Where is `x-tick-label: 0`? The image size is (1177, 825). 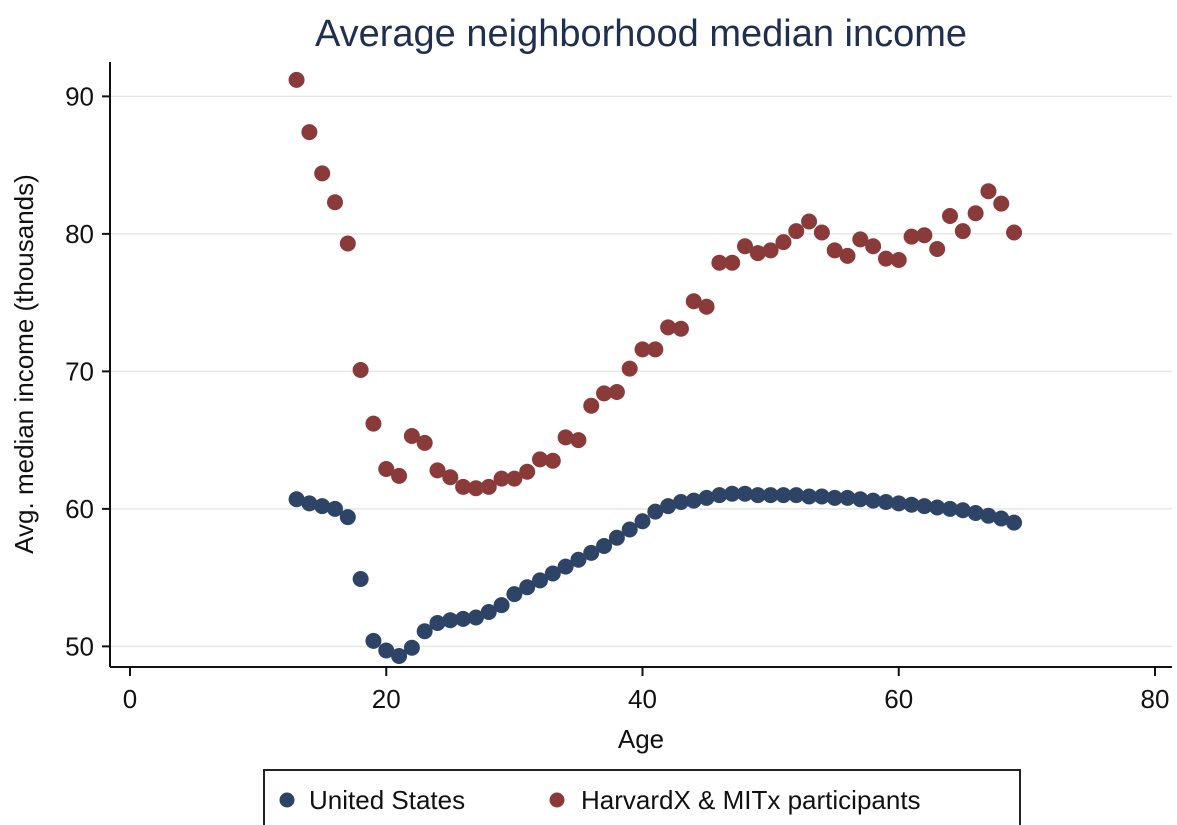 x-tick-label: 0 is located at coordinates (130, 699).